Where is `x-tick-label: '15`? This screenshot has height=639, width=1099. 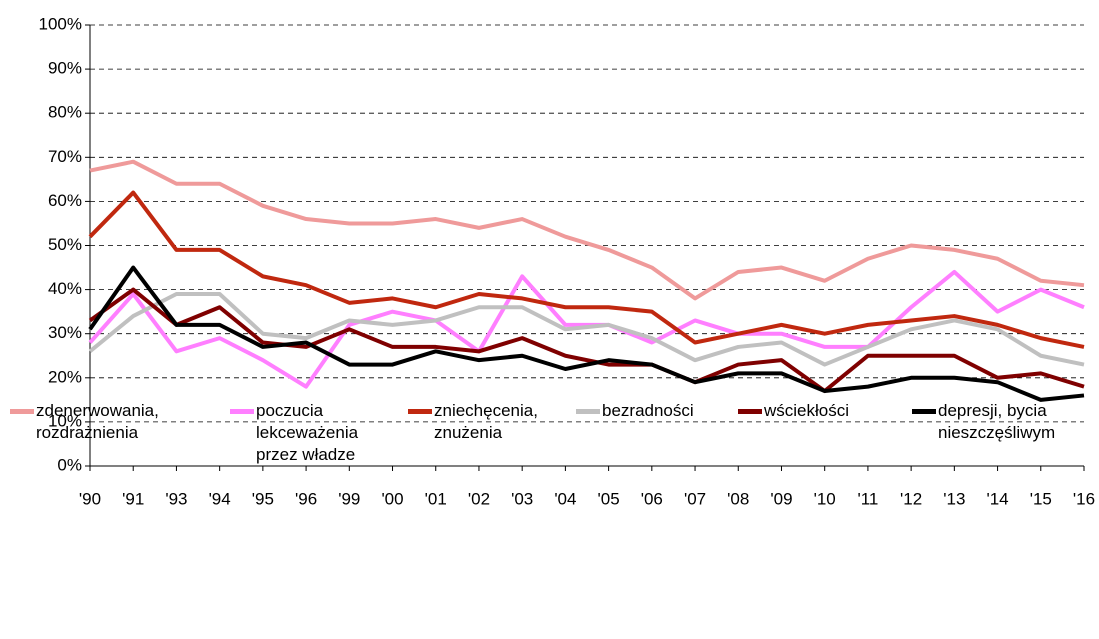
x-tick-label: '15 is located at coordinates (1041, 498).